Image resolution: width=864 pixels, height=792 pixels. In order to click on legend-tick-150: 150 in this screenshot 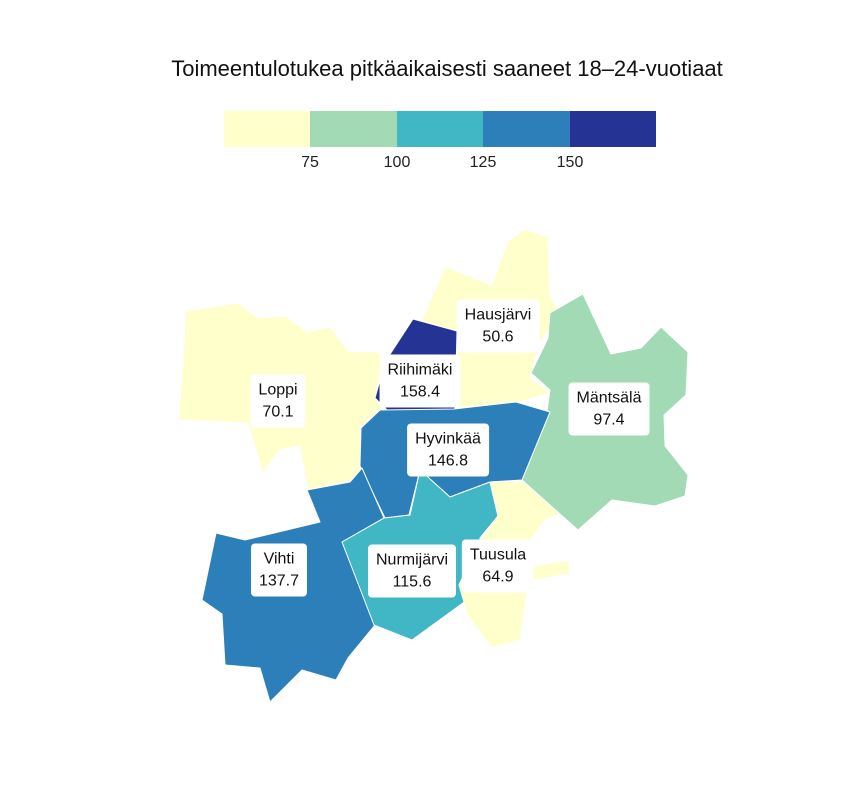, I will do `click(570, 162)`.